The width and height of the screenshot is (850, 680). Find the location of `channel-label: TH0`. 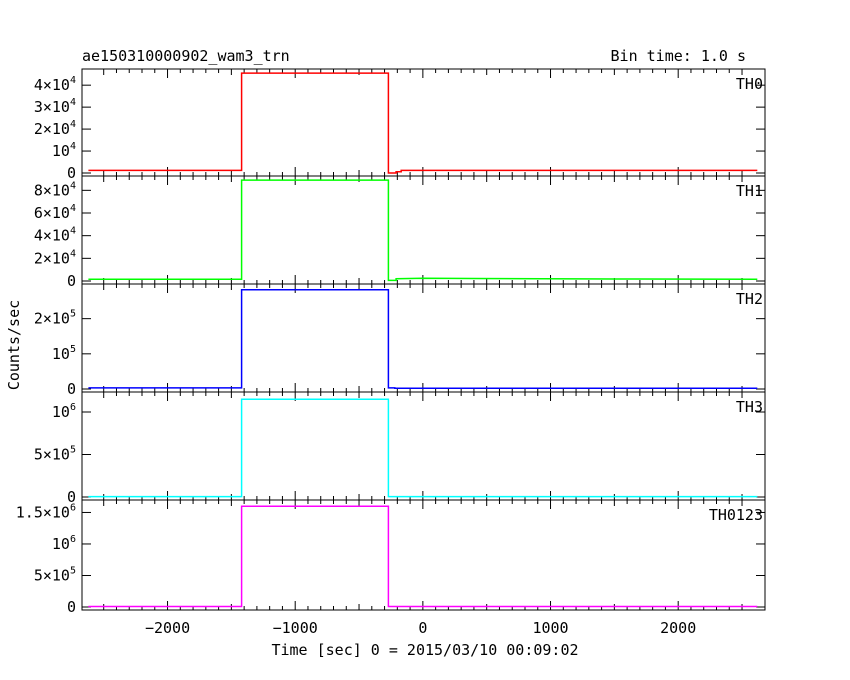

channel-label: TH0 is located at coordinates (749, 84).